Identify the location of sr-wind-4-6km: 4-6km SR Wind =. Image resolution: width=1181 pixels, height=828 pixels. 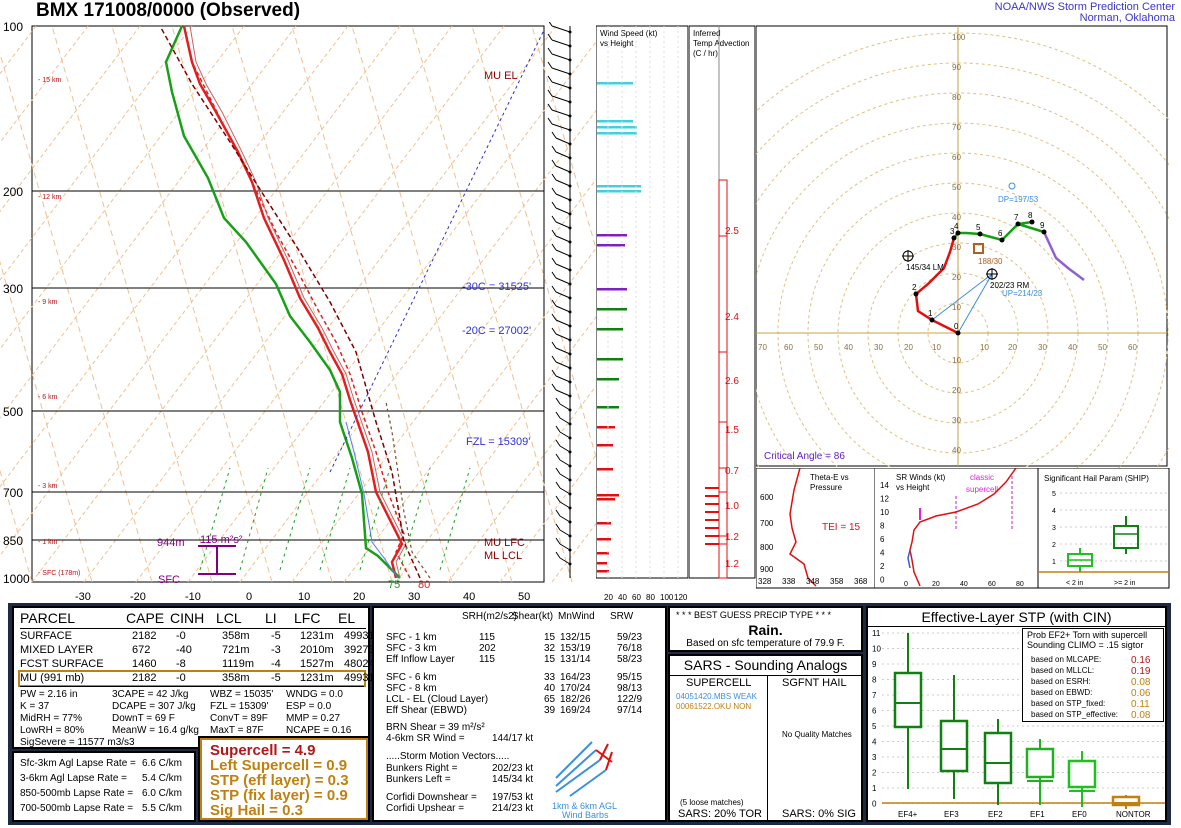
(425, 738).